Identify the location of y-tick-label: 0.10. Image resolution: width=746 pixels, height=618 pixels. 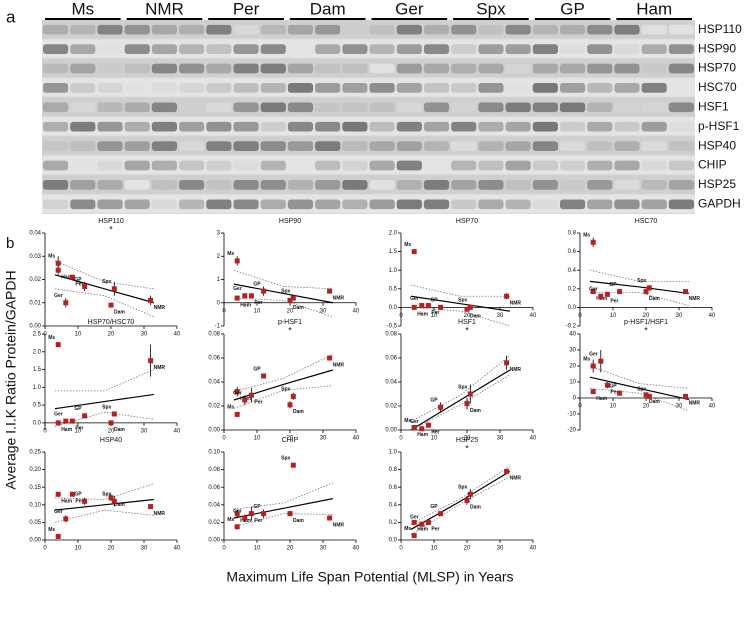
(214, 453).